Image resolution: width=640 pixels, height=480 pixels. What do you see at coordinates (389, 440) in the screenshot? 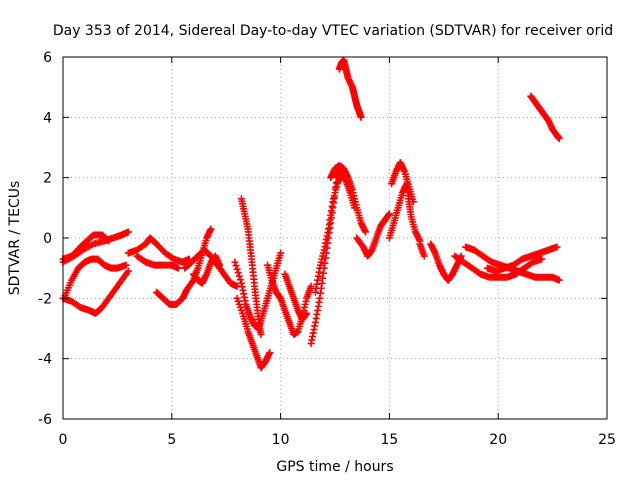
I see `x-tick-label: 15` at bounding box center [389, 440].